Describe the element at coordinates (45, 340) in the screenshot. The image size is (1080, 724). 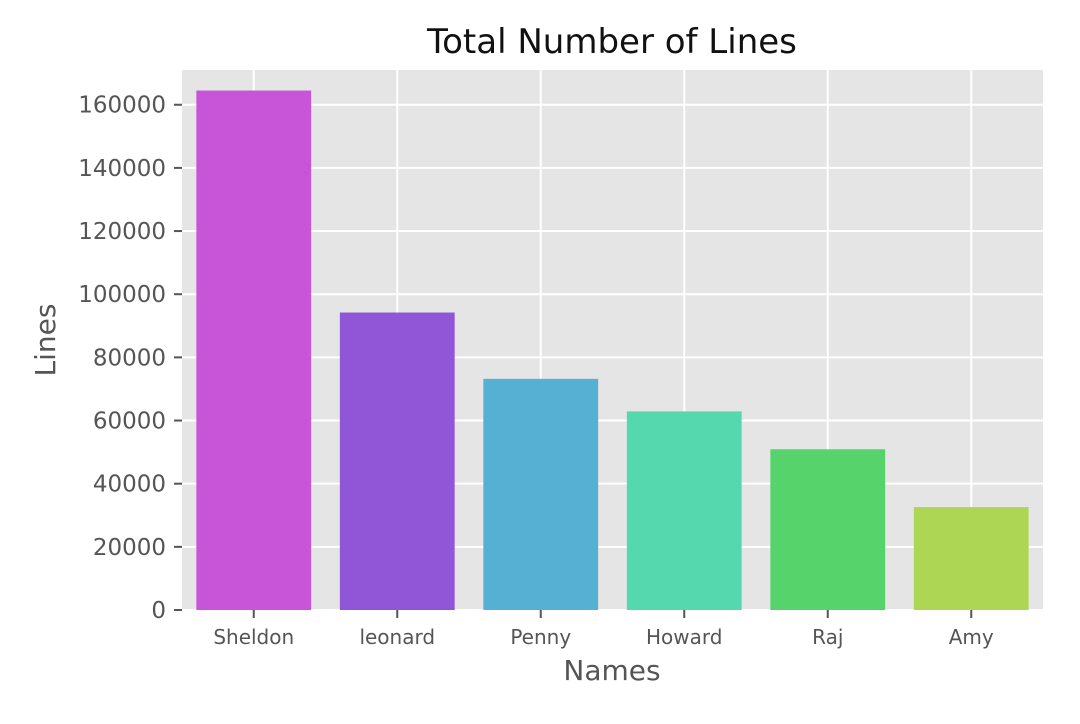
I see `y-axis-label: Lines` at that location.